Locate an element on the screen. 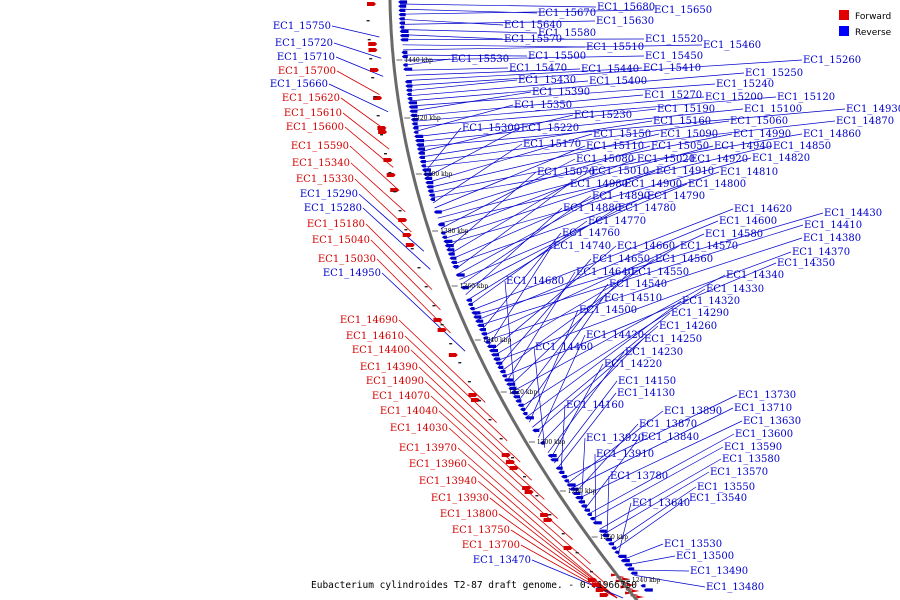 This screenshot has height=600, width=900. gene-label: EC1_15060 is located at coordinates (759, 121).